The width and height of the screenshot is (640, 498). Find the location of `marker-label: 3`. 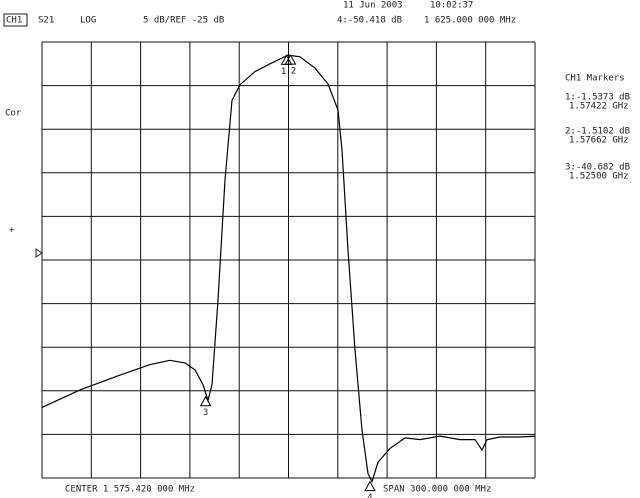

marker-label: 3 is located at coordinates (205, 413).